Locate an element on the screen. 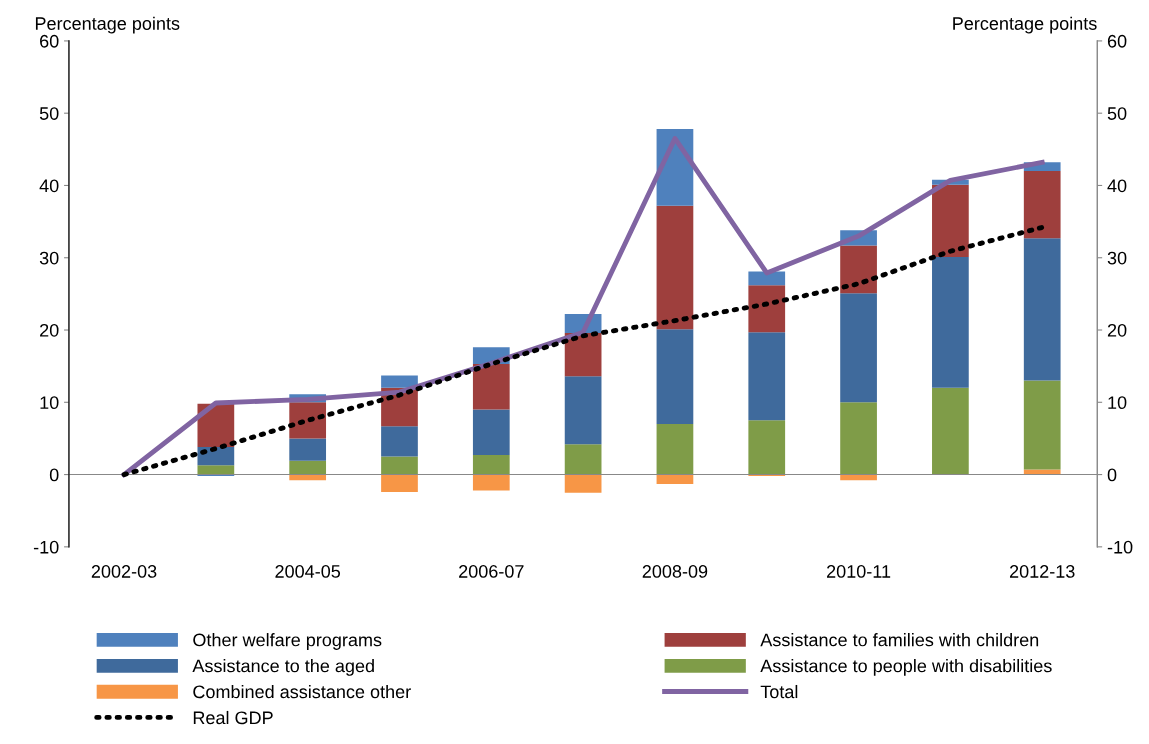 This screenshot has height=744, width=1149. y-tick-label: 30 is located at coordinates (49, 258).